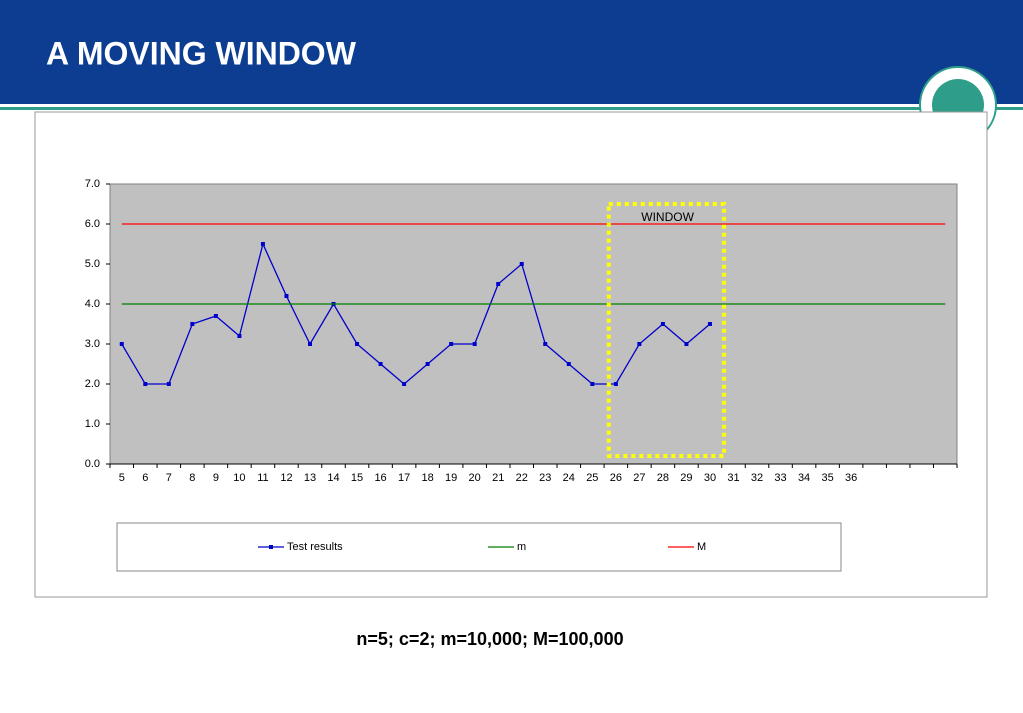 The width and height of the screenshot is (1023, 713). Describe the element at coordinates (286, 478) in the screenshot. I see `x-tick-label: 12` at that location.